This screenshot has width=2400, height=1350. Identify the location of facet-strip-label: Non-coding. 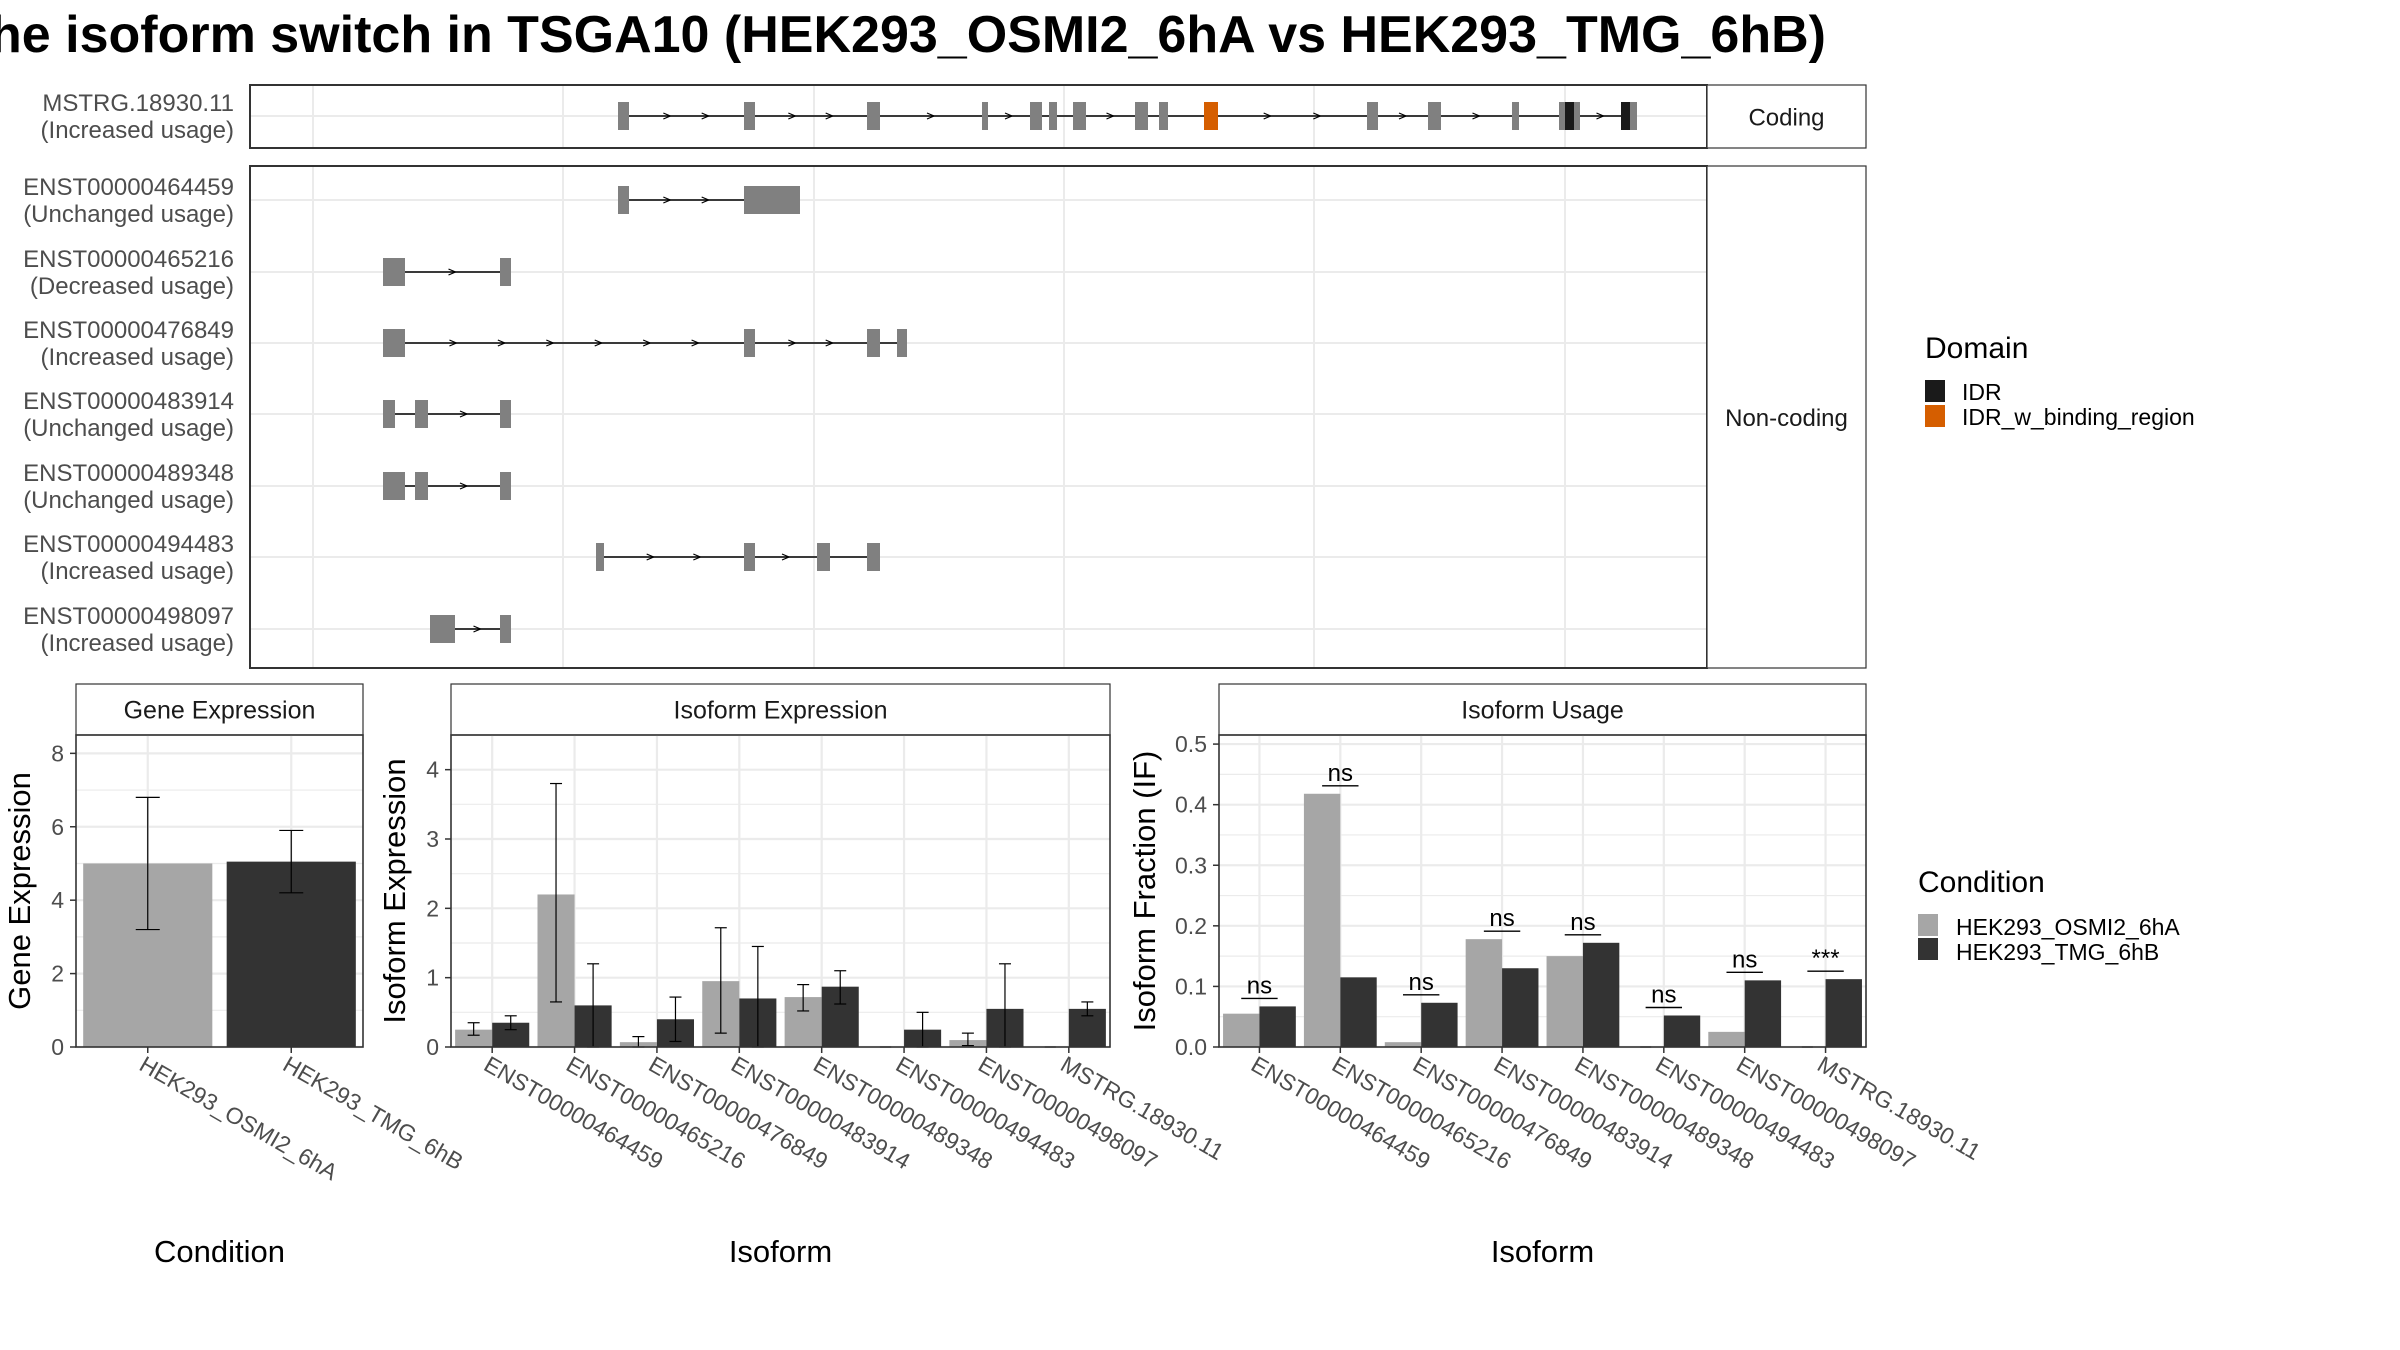
(1786, 418).